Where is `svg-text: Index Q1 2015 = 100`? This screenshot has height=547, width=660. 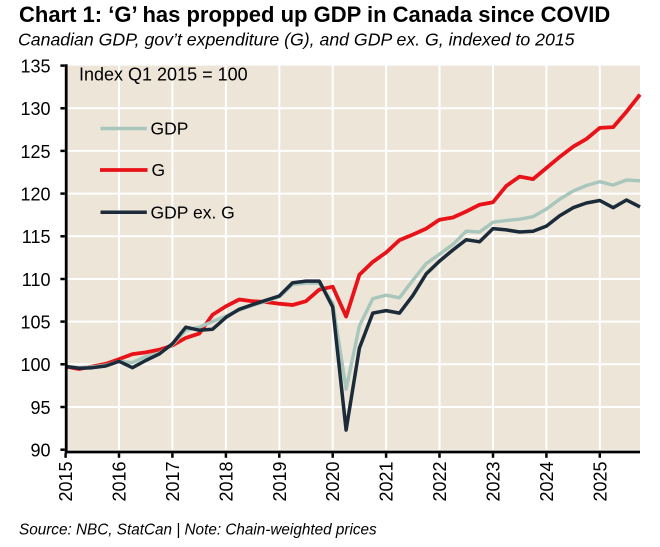
svg-text: Index Q1 2015 = 100 is located at coordinates (163, 74).